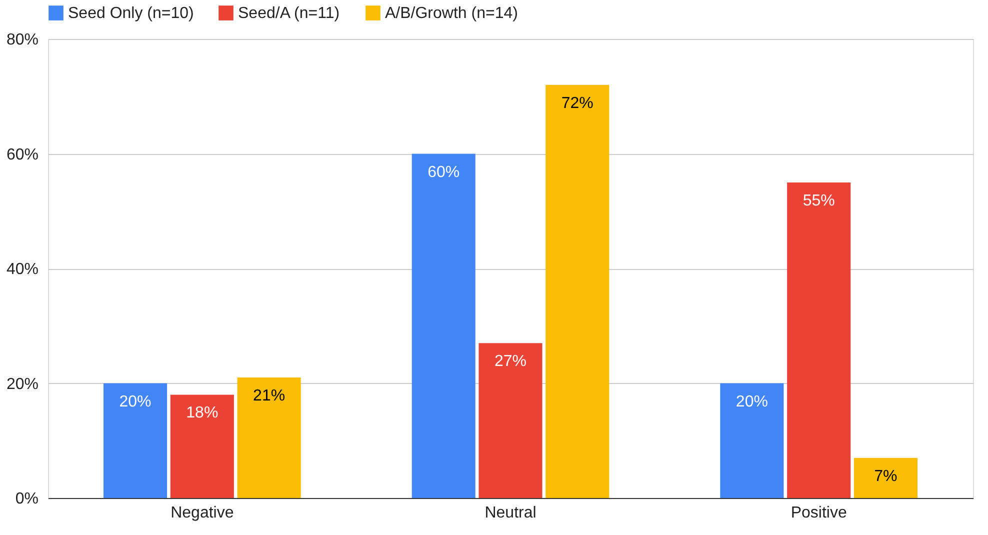 The width and height of the screenshot is (988, 535). Describe the element at coordinates (451, 13) in the screenshot. I see `legend-label: A/B/Growth (n=14)` at that location.